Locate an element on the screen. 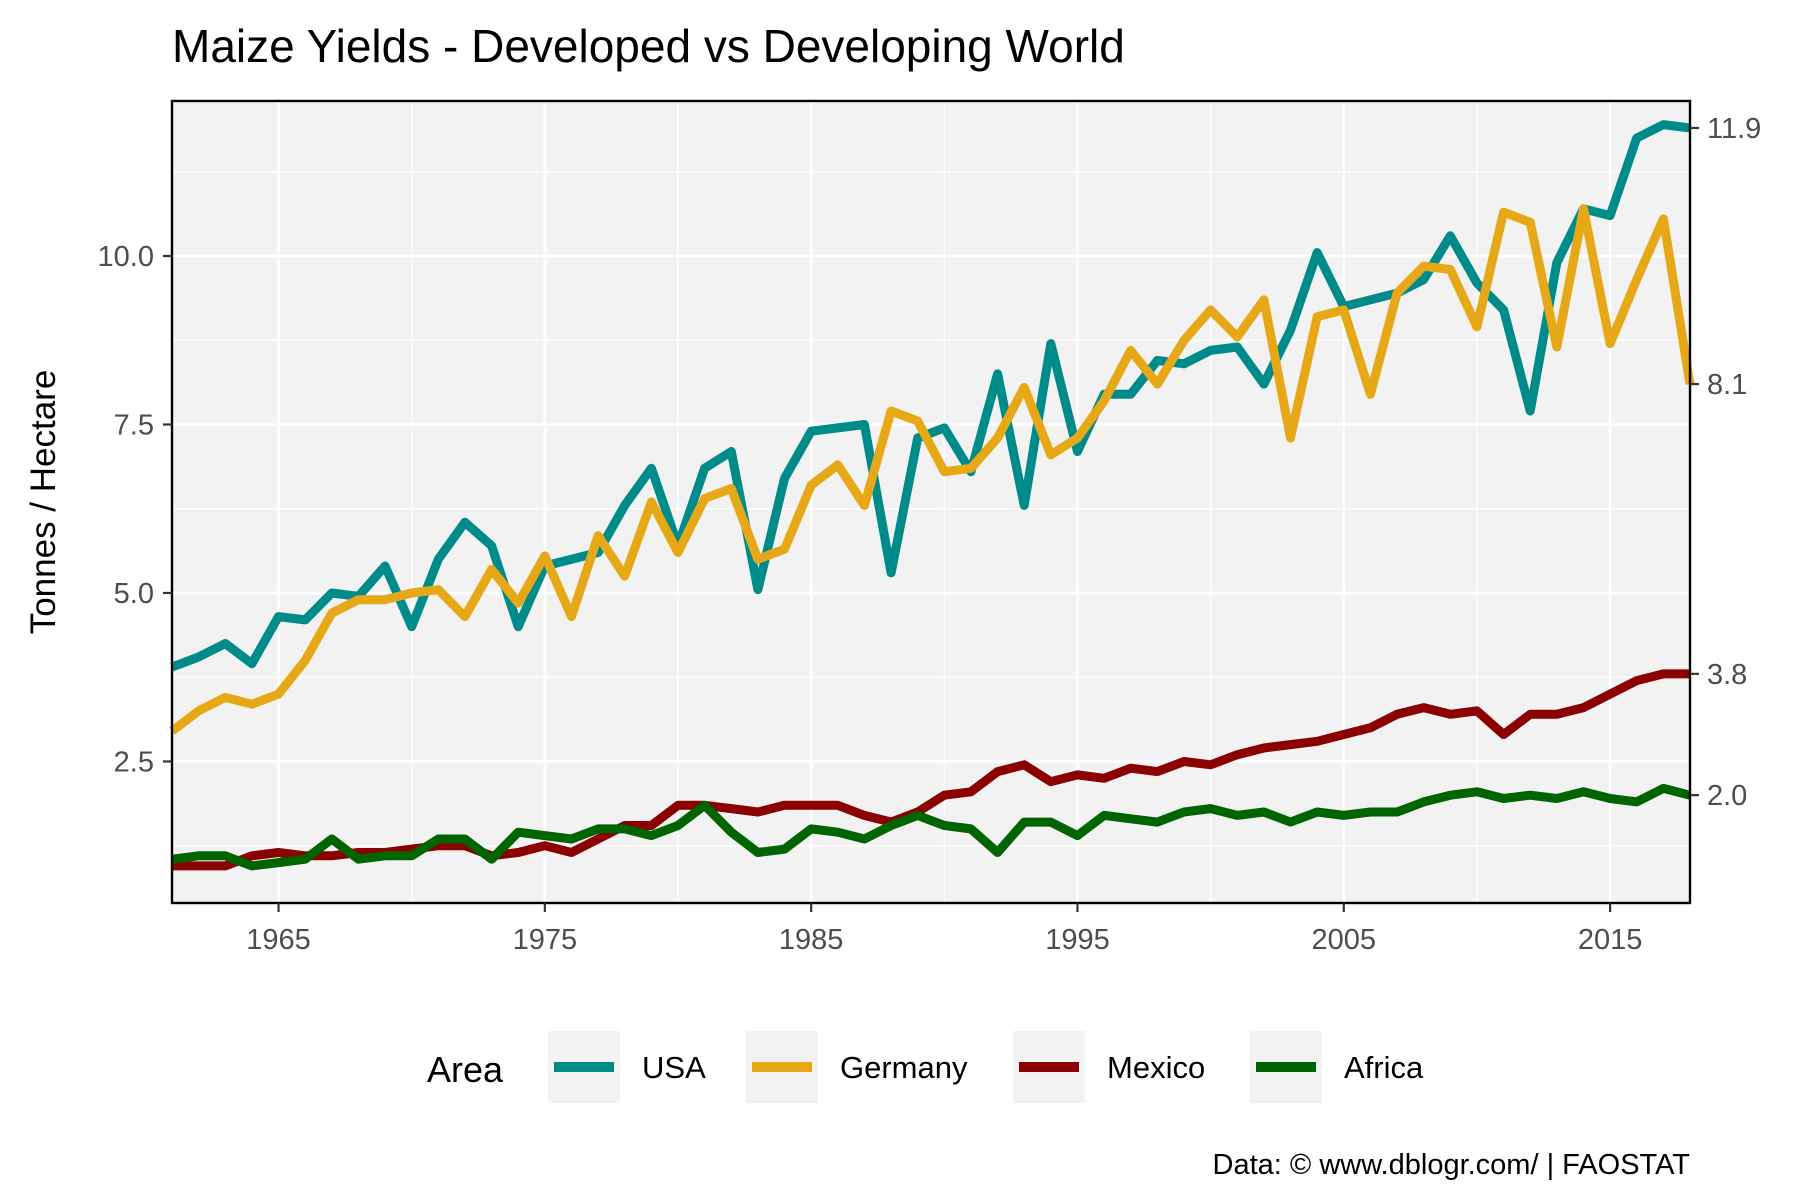  y-right-tick-label: 8.1 is located at coordinates (1727, 385).